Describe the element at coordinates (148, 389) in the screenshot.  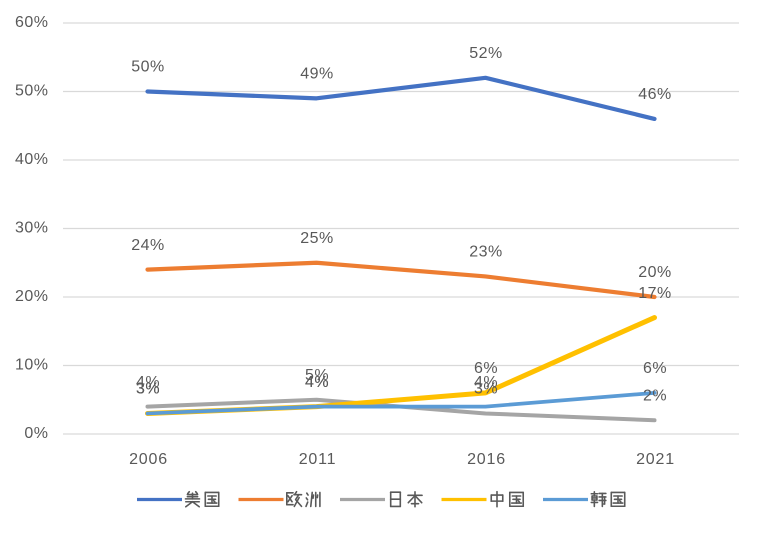
I see `svg-text: 3%` at that location.